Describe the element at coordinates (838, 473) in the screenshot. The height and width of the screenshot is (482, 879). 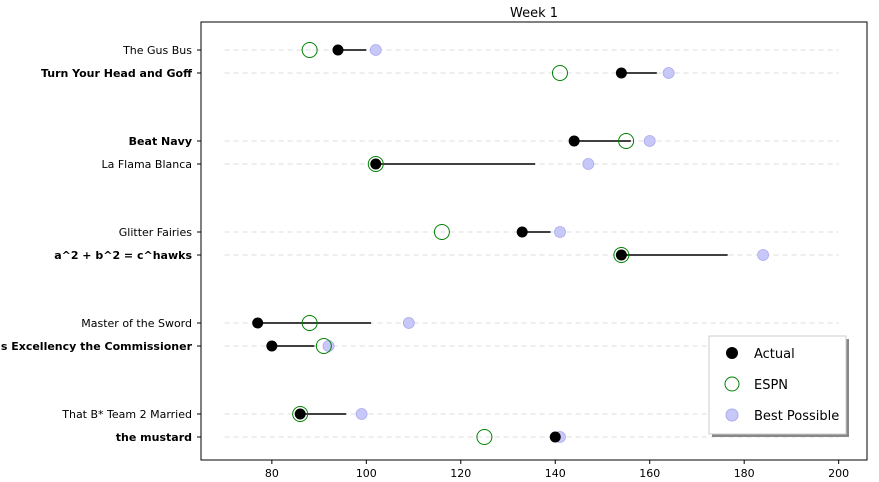
I see `x-tick-label: 200` at that location.